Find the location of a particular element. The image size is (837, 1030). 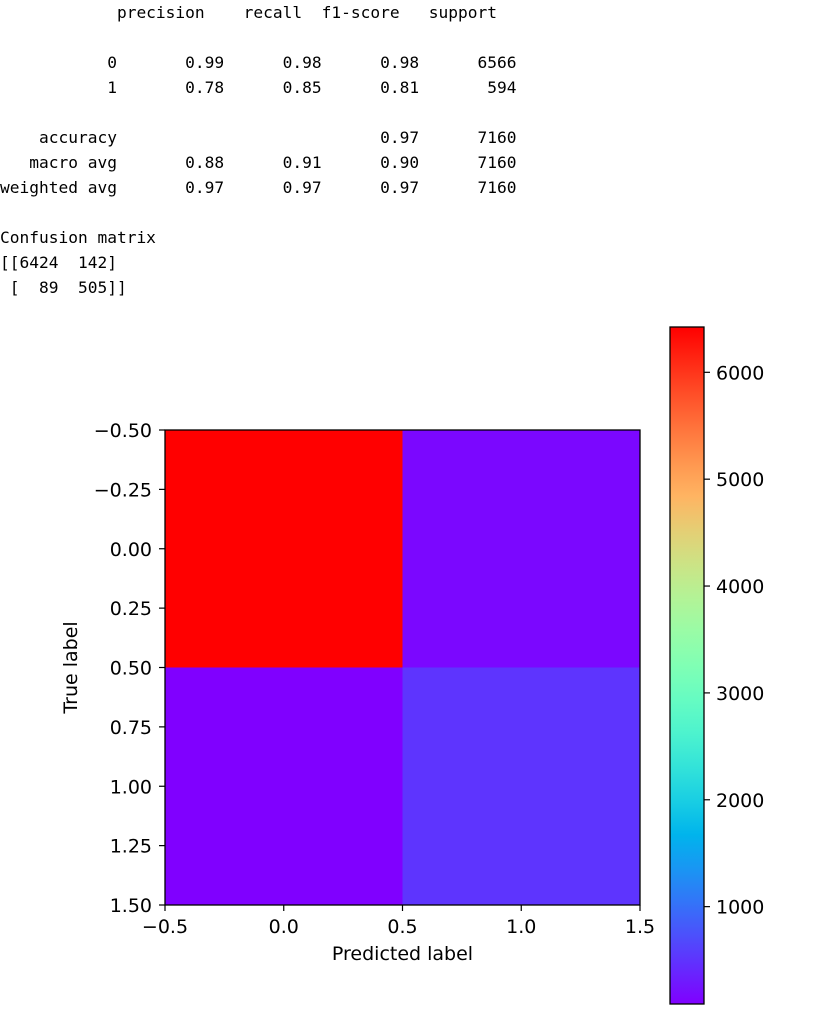

x-tick-label: −0.5 is located at coordinates (165, 927).